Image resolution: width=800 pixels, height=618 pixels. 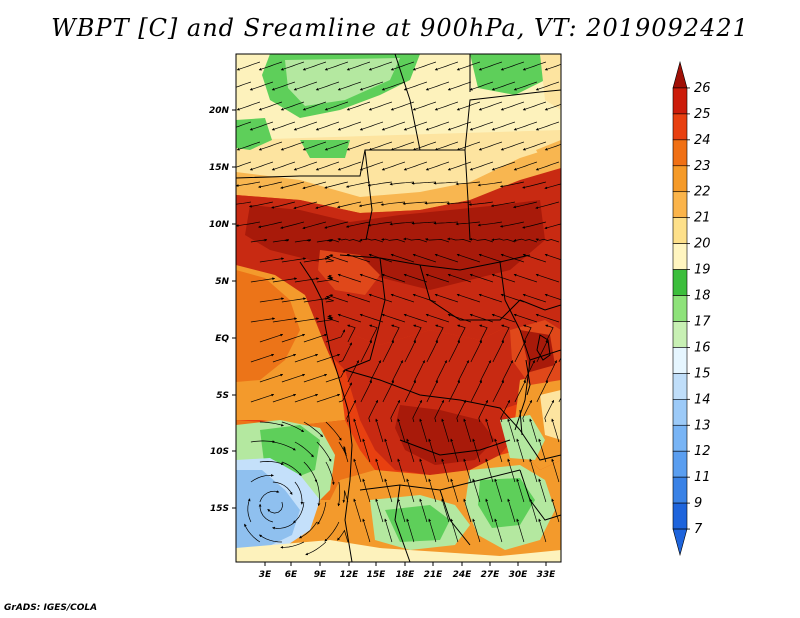 I want to click on colorbar-label: 13, so click(x=702, y=425).